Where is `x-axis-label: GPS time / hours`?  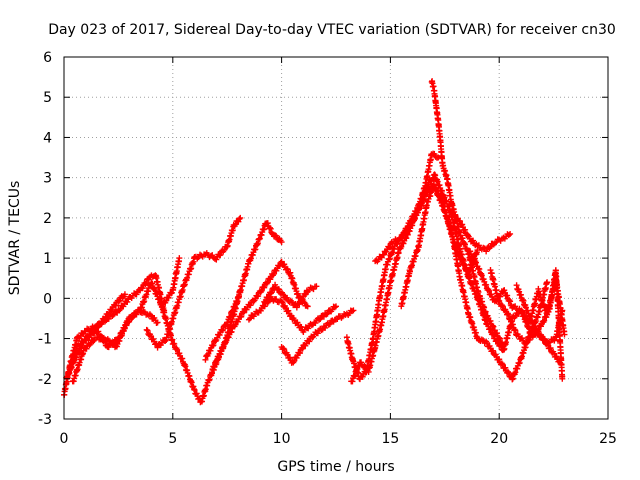
x-axis-label: GPS time / hours is located at coordinates (335, 467).